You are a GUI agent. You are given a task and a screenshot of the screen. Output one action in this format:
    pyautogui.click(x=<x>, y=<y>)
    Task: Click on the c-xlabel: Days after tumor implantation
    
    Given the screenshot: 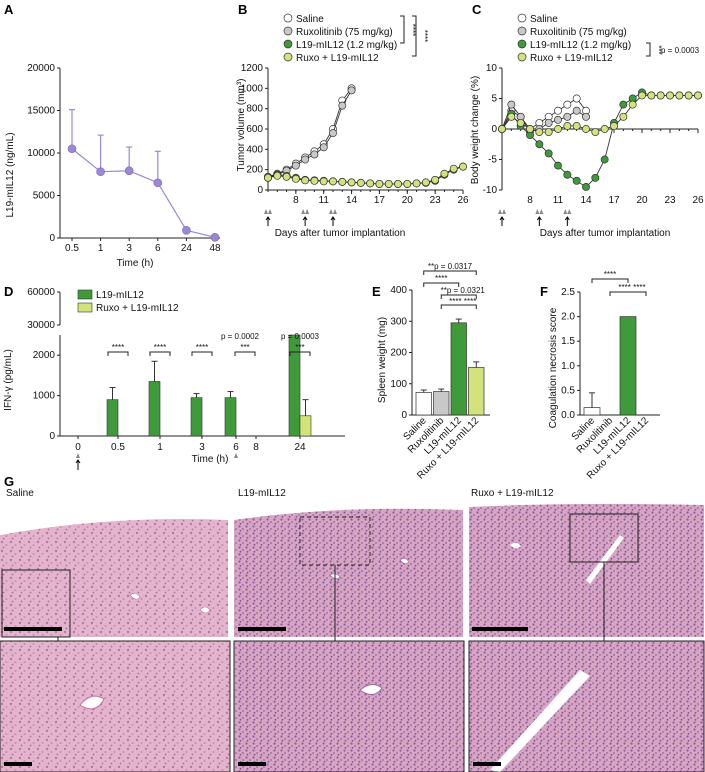 What is the action you would take?
    pyautogui.click(x=605, y=233)
    